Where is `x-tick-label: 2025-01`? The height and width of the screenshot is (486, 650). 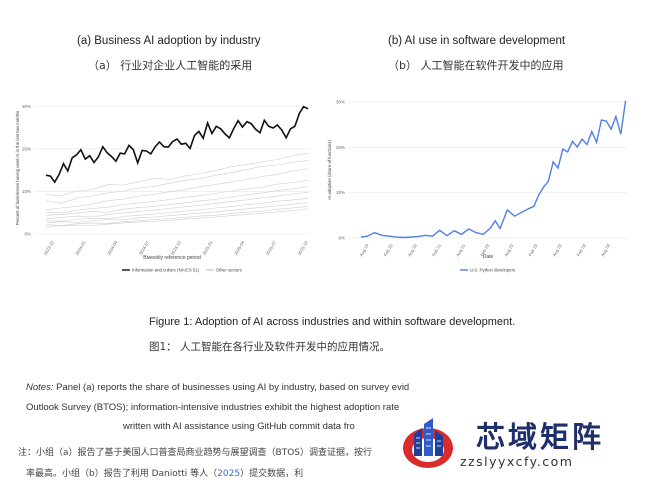
x-tick-label: 2025-01 is located at coordinates (207, 247).